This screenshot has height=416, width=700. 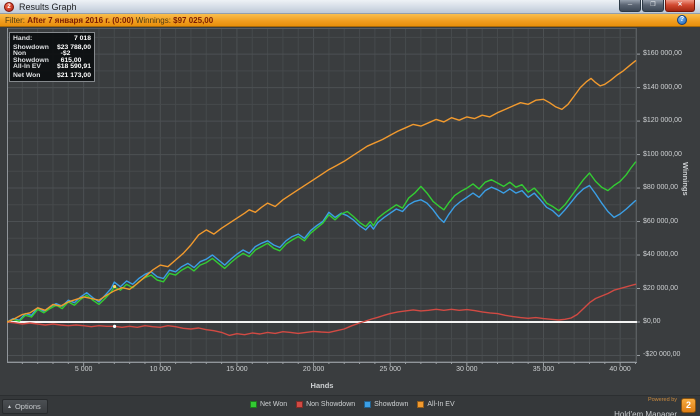 I want to click on legend-item: Showdown, so click(x=386, y=404).